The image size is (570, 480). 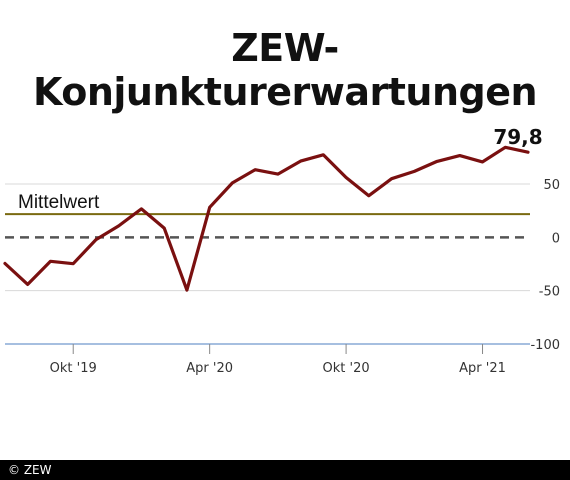 What do you see at coordinates (73, 368) in the screenshot?
I see `x-tick-label: Okt '19` at bounding box center [73, 368].